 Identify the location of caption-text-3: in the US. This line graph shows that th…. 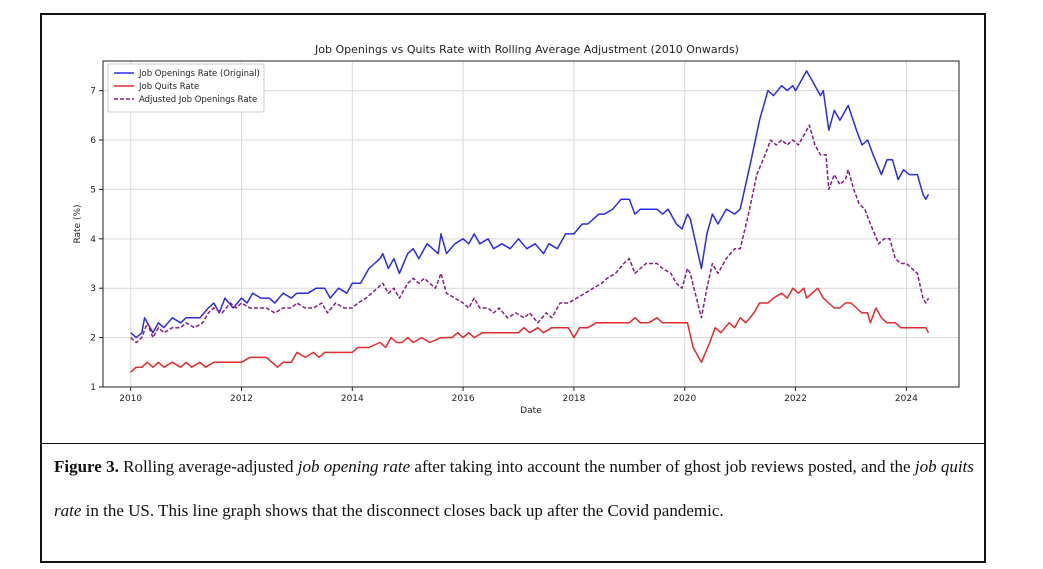
(402, 510).